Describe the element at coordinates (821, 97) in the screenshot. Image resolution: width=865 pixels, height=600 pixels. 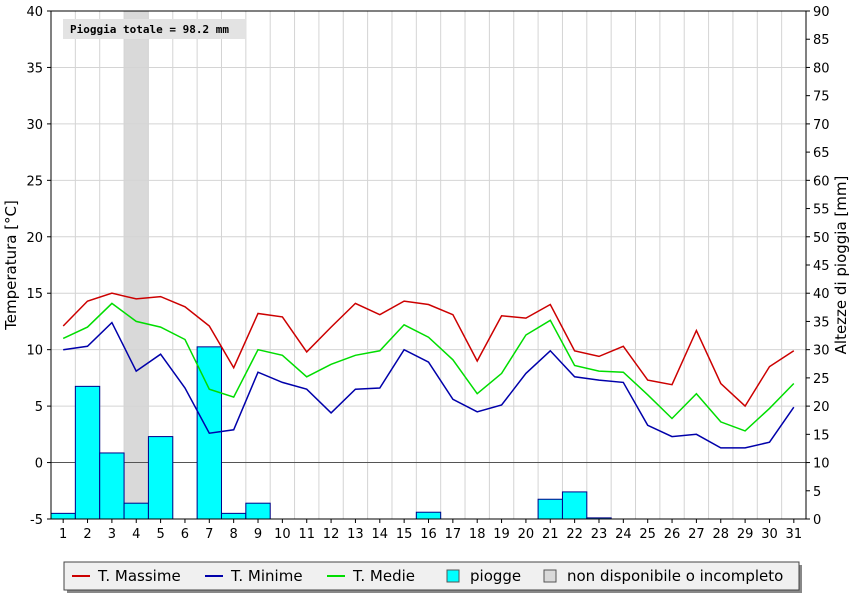
I see `y-right-tick-label: 75` at that location.